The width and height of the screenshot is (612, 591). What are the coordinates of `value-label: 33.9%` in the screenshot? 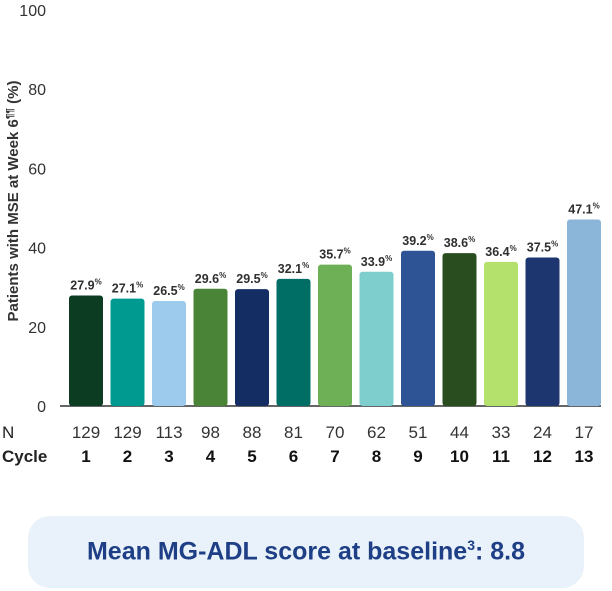 It's located at (376, 261).